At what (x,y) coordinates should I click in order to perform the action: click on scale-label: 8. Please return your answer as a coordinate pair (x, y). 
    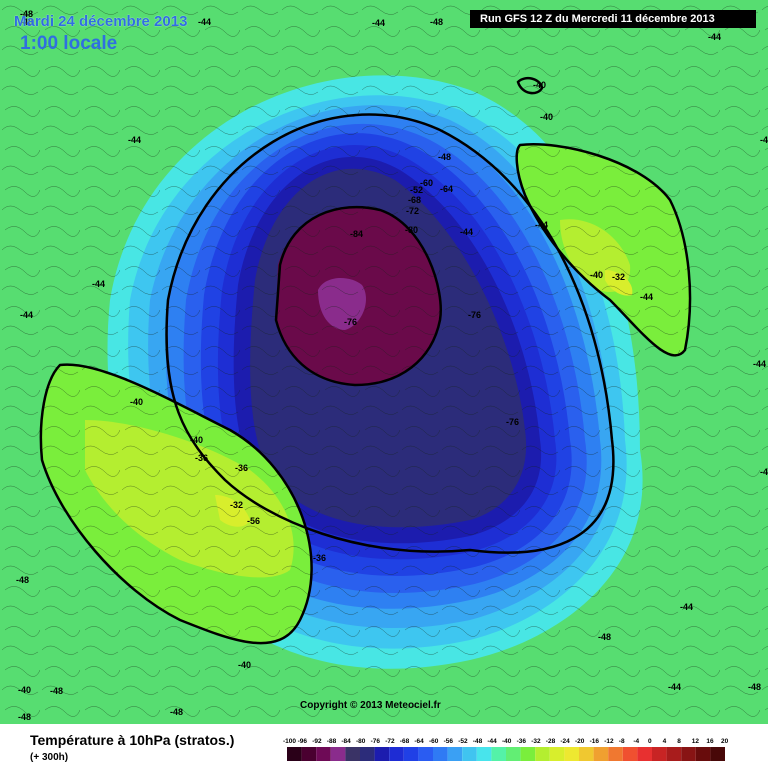
    Looking at the image, I should click on (679, 741).